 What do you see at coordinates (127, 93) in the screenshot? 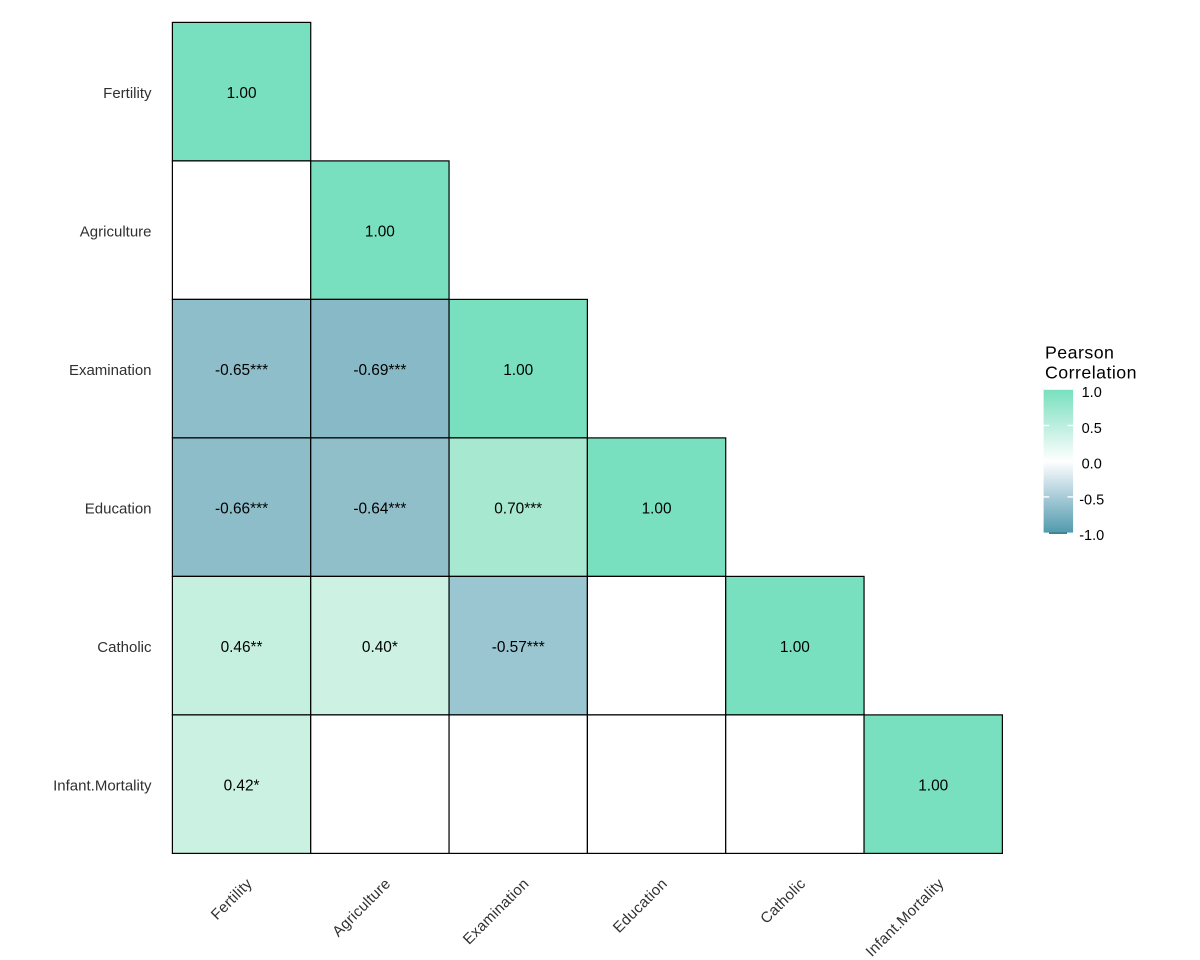
I see `svg-text: Fertility` at bounding box center [127, 93].